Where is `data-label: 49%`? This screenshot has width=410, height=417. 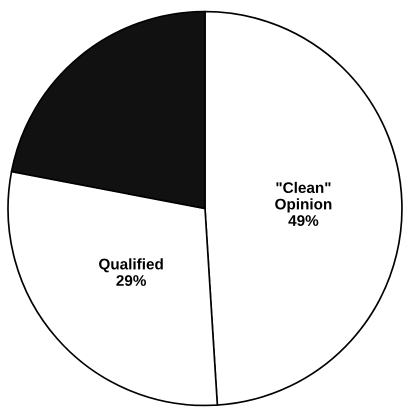
data-label: 49% is located at coordinates (303, 220).